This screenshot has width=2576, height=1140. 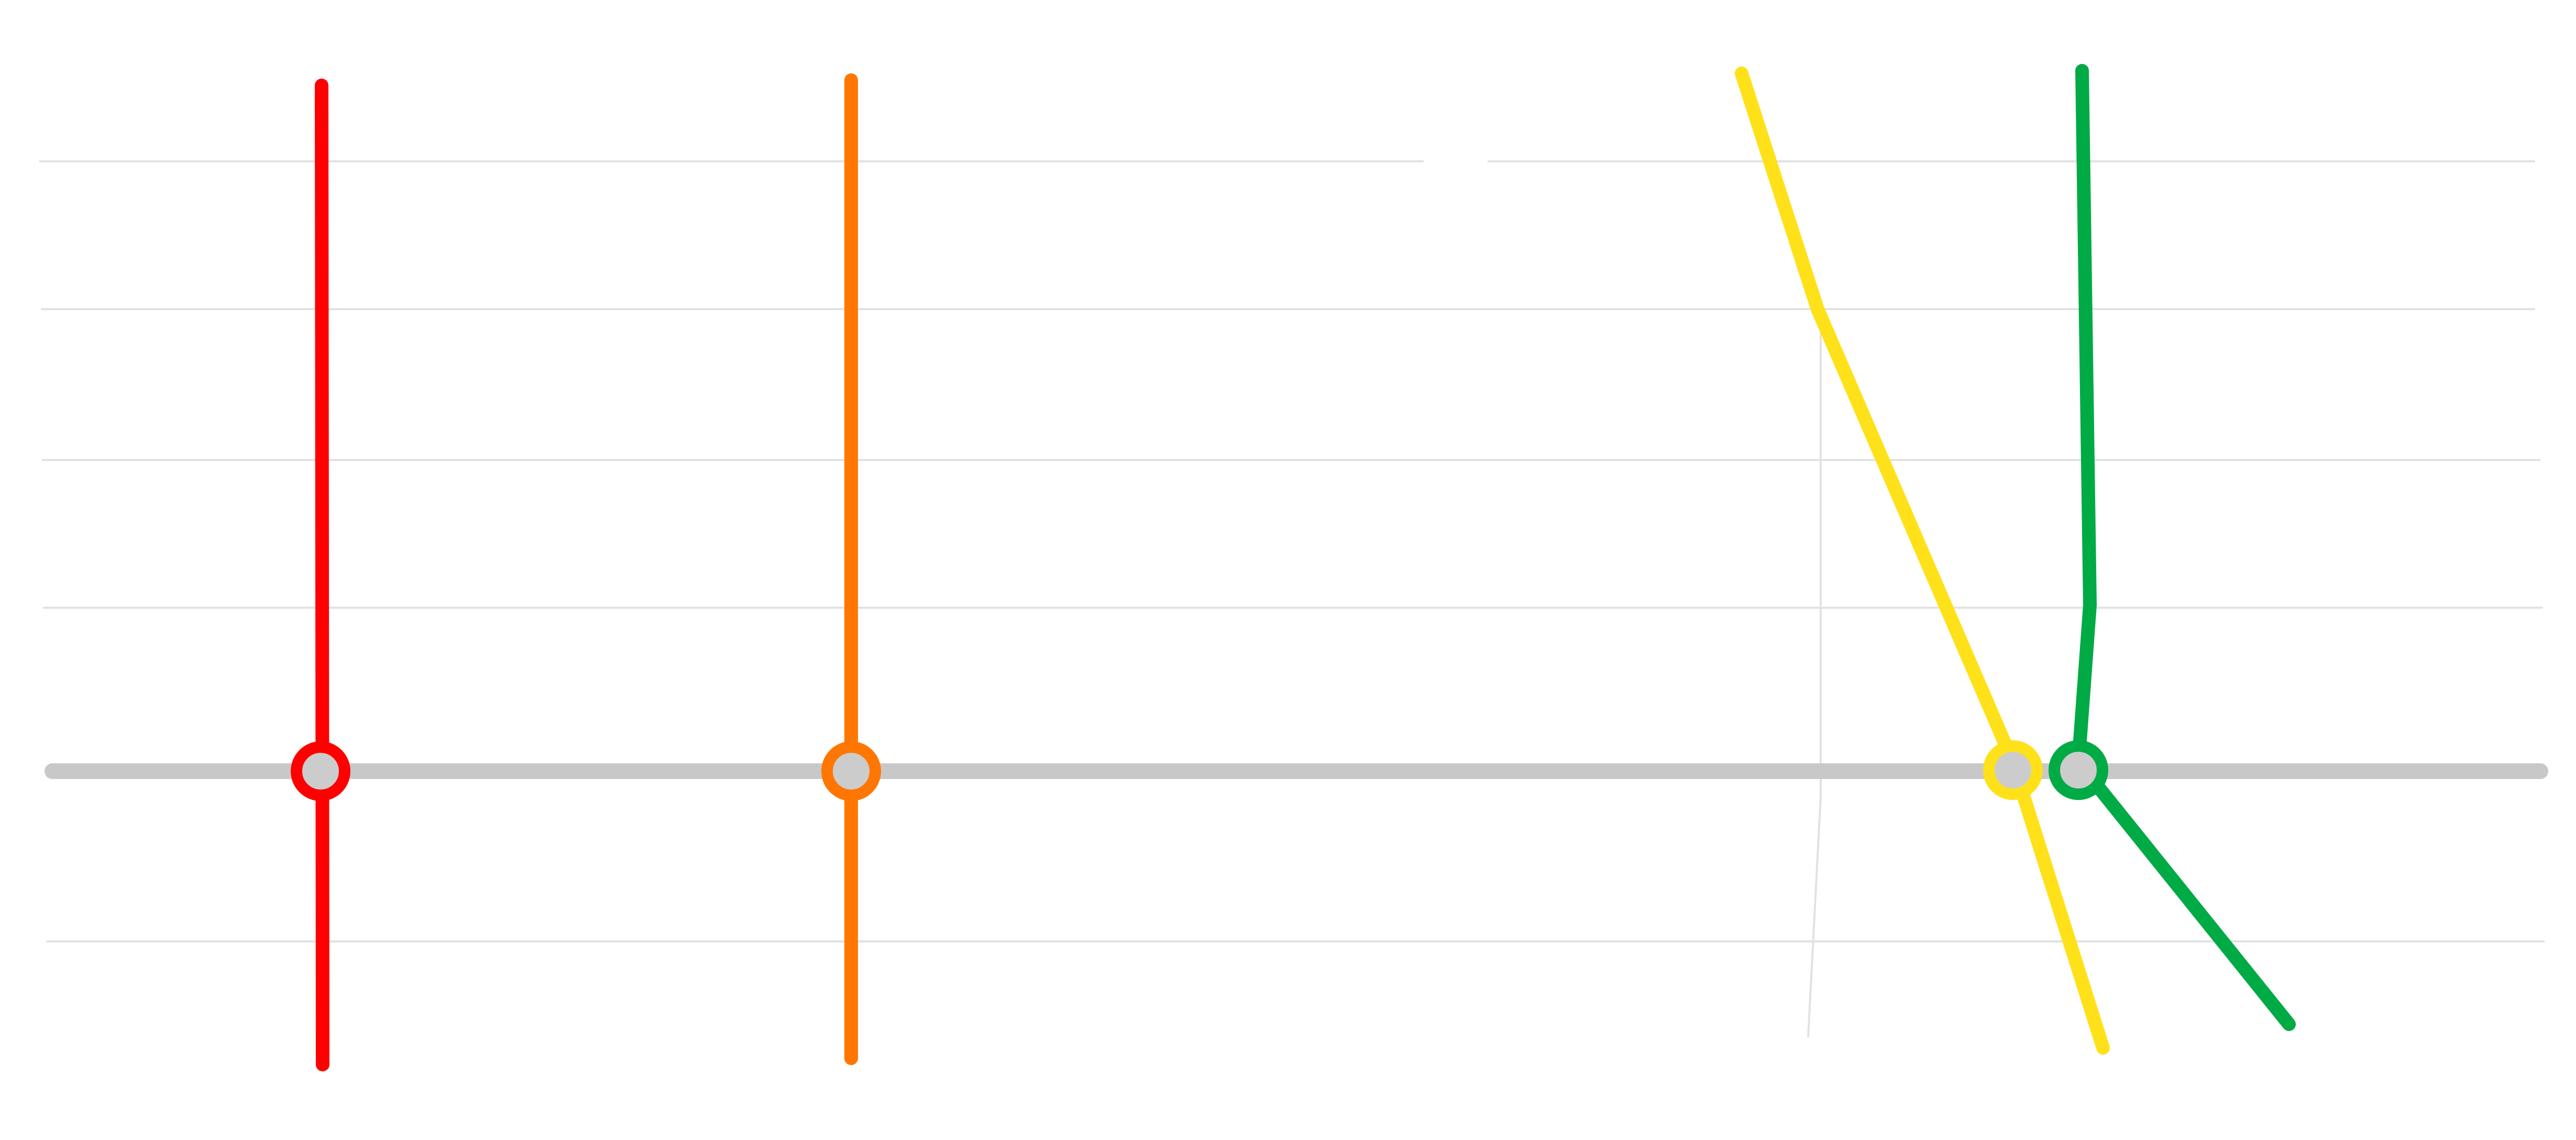 What do you see at coordinates (851, 771) in the screenshot?
I see `station-orange` at bounding box center [851, 771].